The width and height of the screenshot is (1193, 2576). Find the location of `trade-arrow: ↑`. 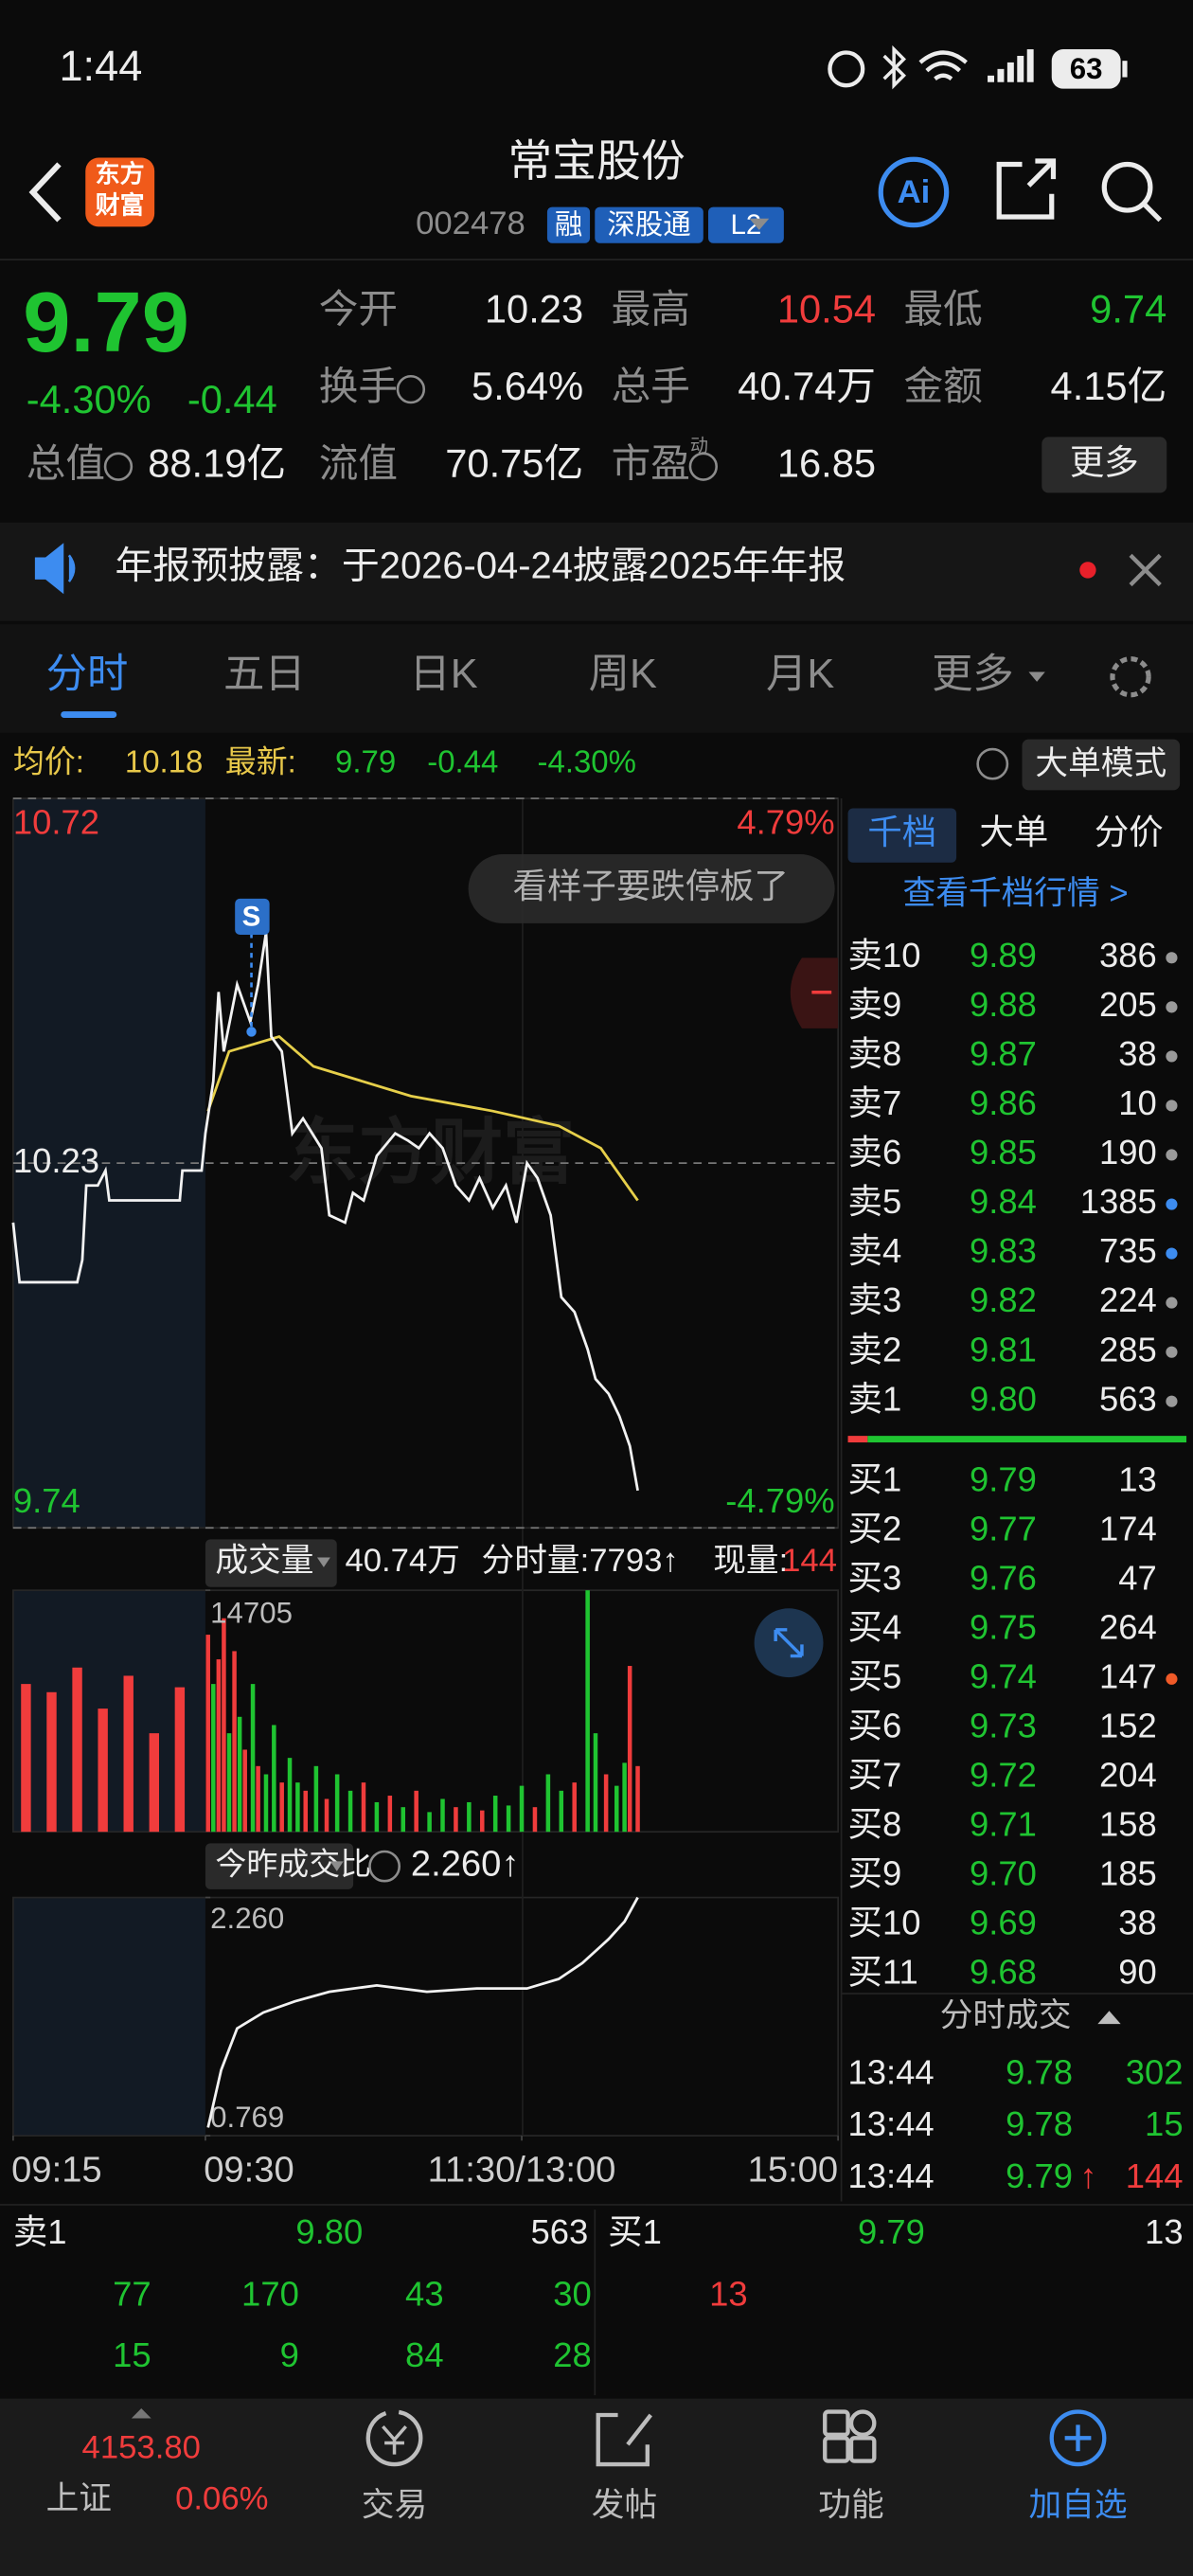

trade-arrow: ↑ is located at coordinates (1087, 2175).